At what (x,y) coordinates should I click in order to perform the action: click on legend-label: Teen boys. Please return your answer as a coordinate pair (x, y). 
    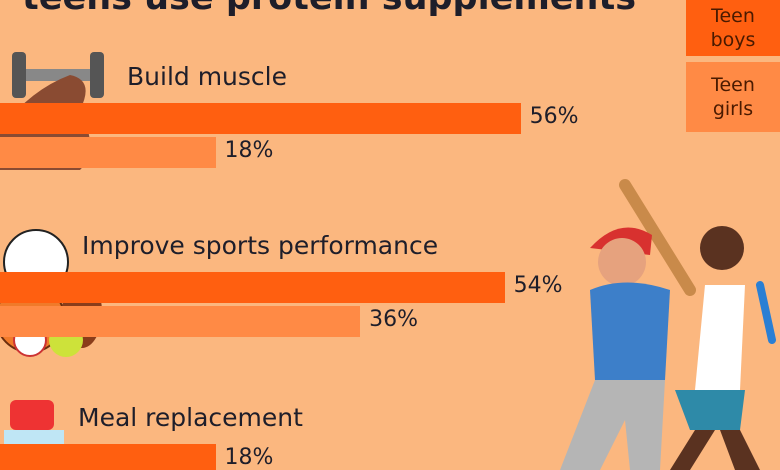
    Looking at the image, I should click on (733, 28).